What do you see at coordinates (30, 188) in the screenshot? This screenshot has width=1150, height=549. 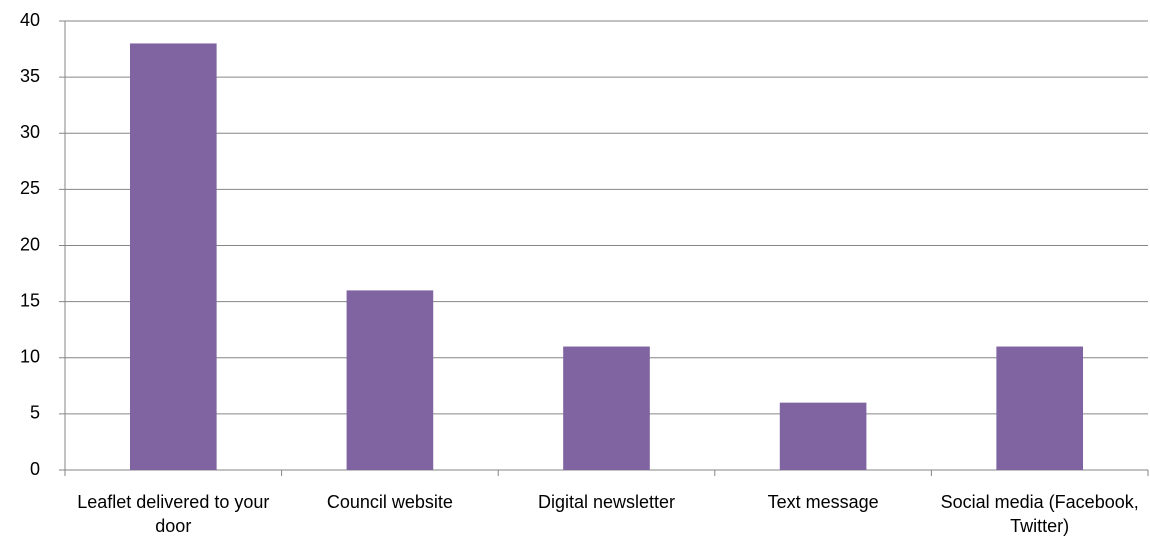 I see `y-tick-label: 25` at bounding box center [30, 188].